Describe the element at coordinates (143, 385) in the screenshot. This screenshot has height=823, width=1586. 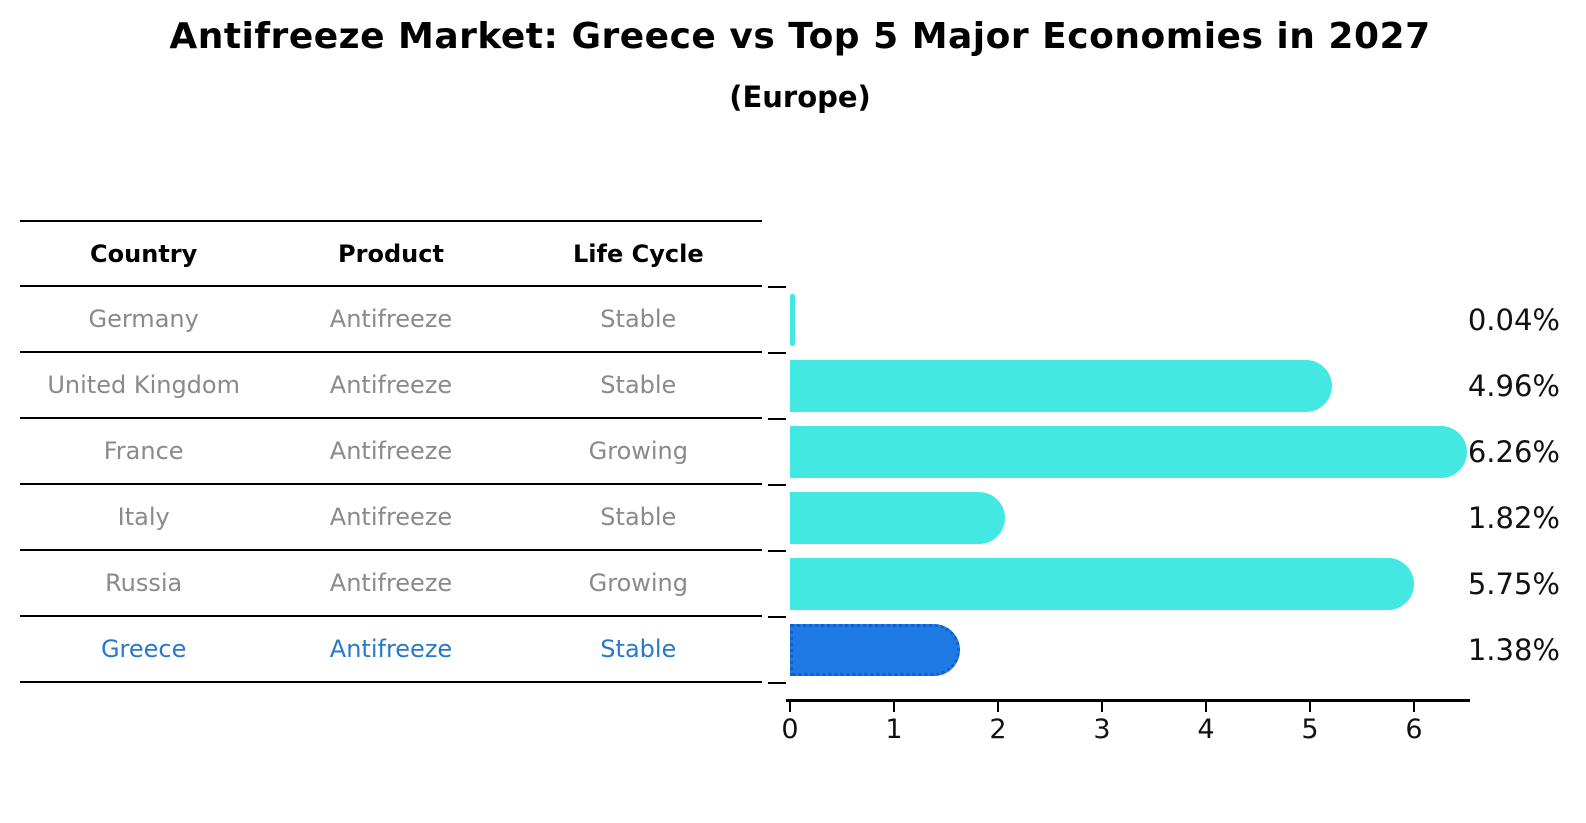
I see `table-cell-country: United Kingdom` at that location.